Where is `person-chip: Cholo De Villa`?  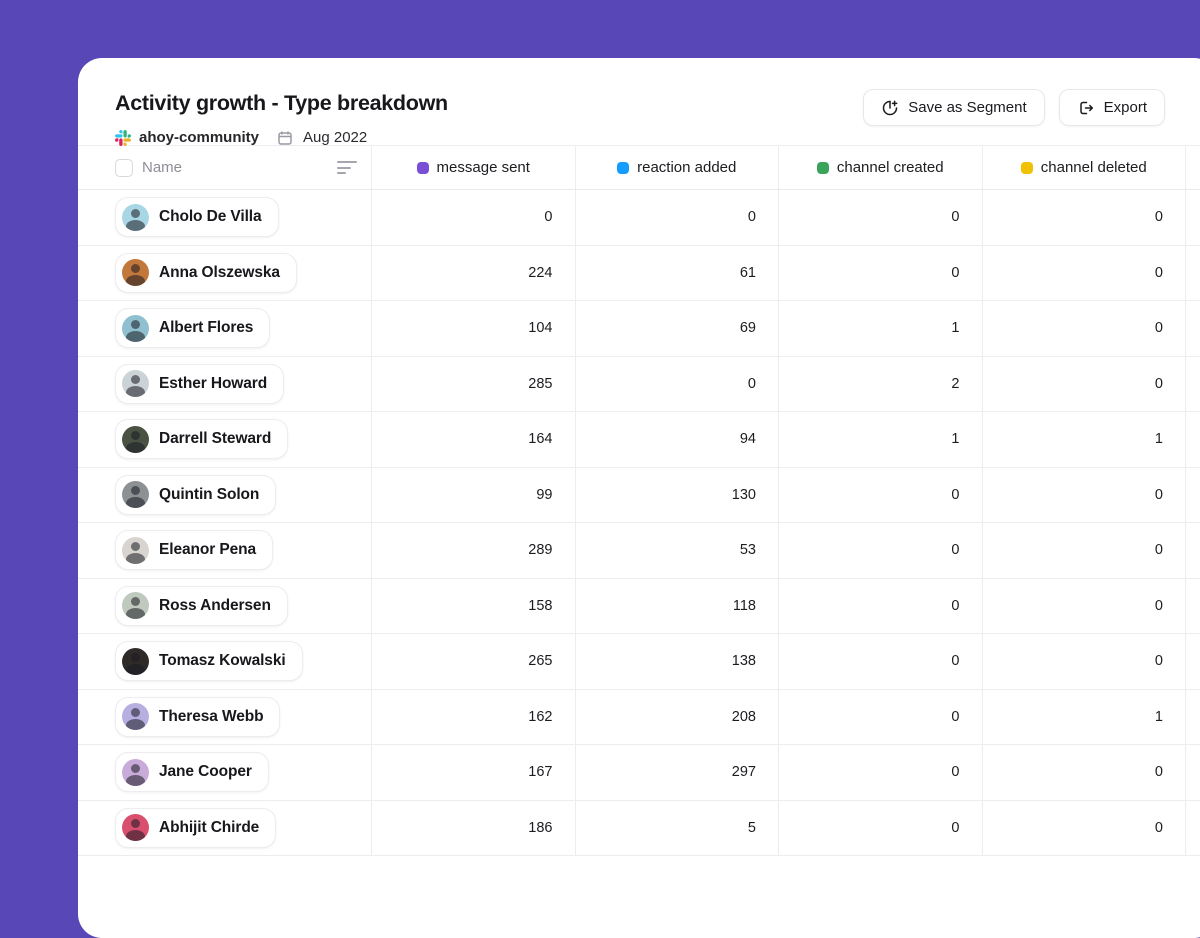 person-chip: Cholo De Villa is located at coordinates (197, 217).